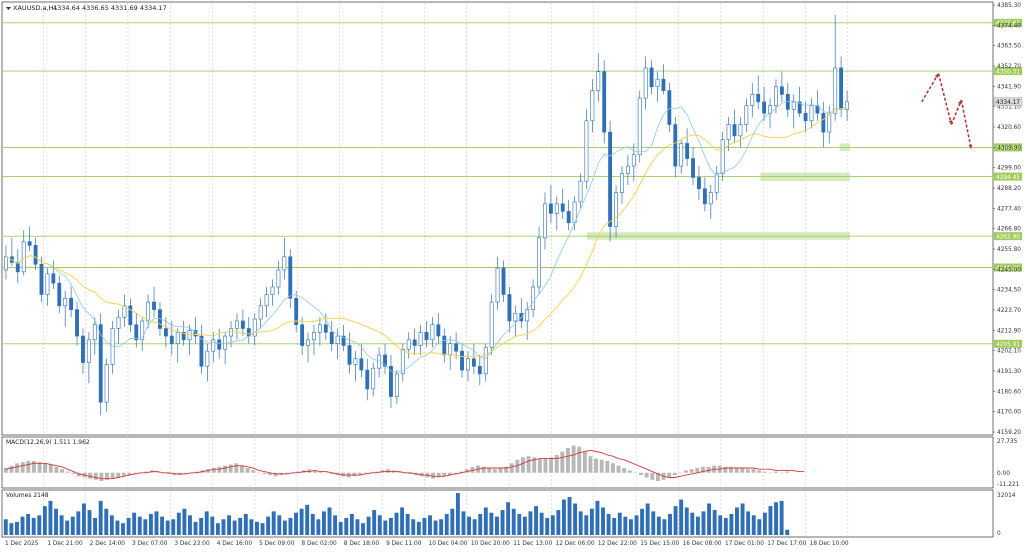  Describe the element at coordinates (1009, 250) in the screenshot. I see `price-tick-label: 4255.80` at that location.